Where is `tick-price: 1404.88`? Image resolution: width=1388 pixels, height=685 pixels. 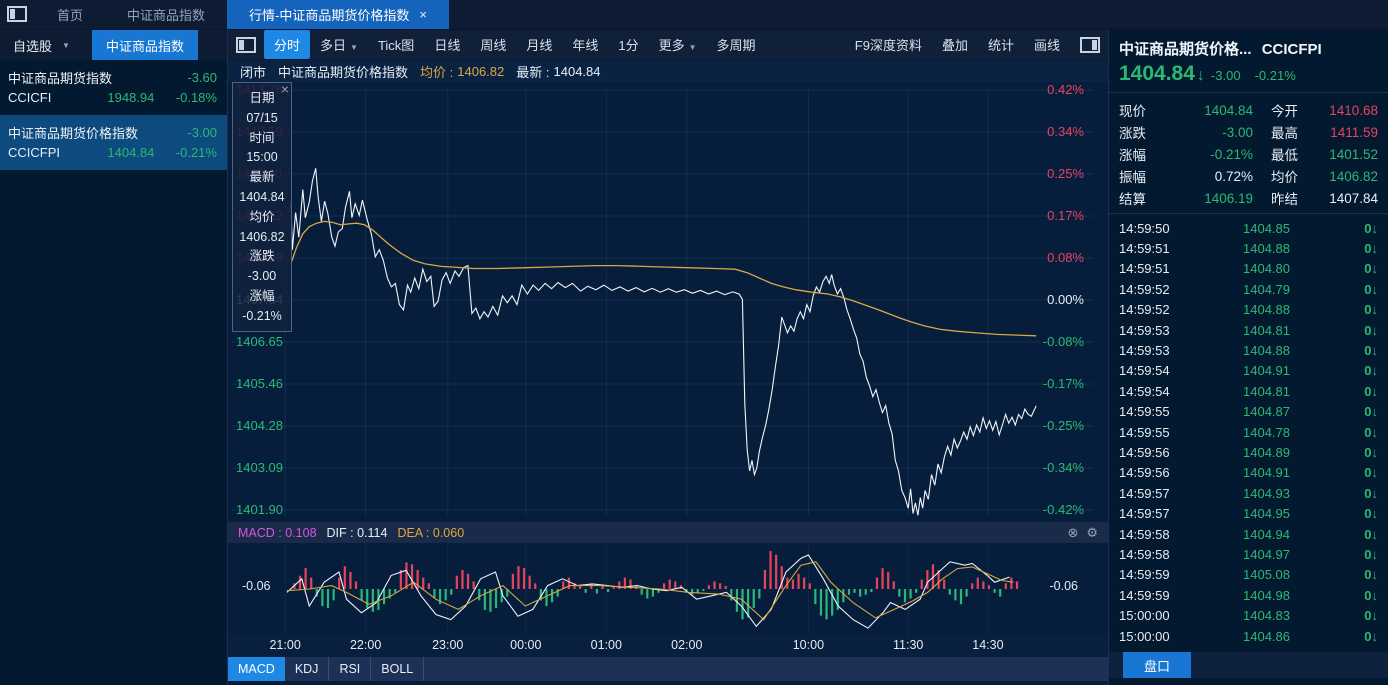 tick-price: 1404.88 is located at coordinates (1266, 310).